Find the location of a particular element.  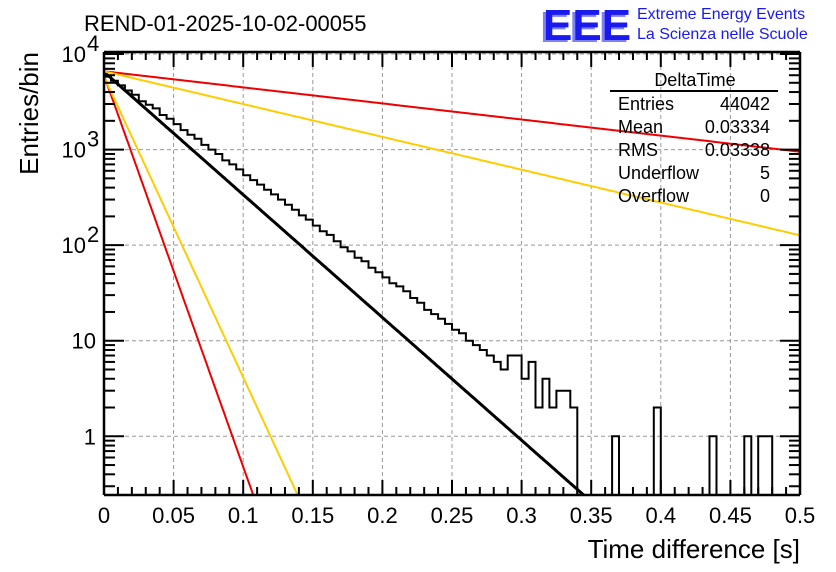

x-tick-label: 0.4 is located at coordinates (661, 515).